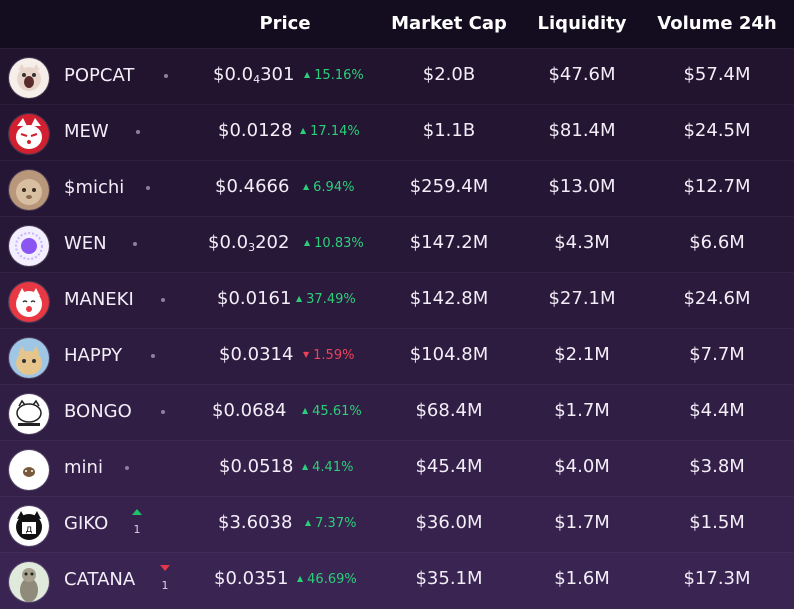  Describe the element at coordinates (330, 523) in the screenshot. I see `price-change: ▲ 7.37%` at that location.